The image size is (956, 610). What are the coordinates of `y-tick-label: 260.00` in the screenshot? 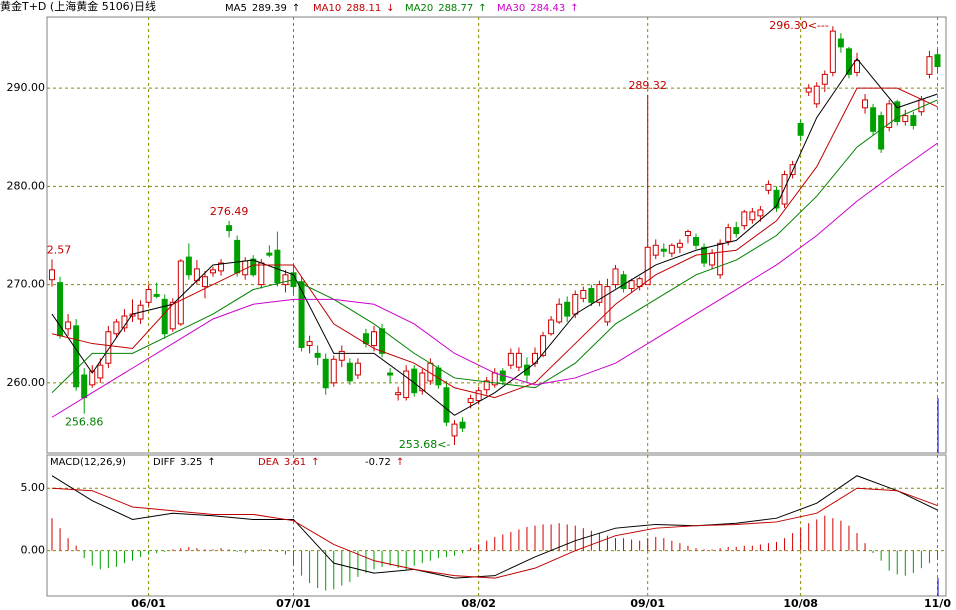 It's located at (26, 382).